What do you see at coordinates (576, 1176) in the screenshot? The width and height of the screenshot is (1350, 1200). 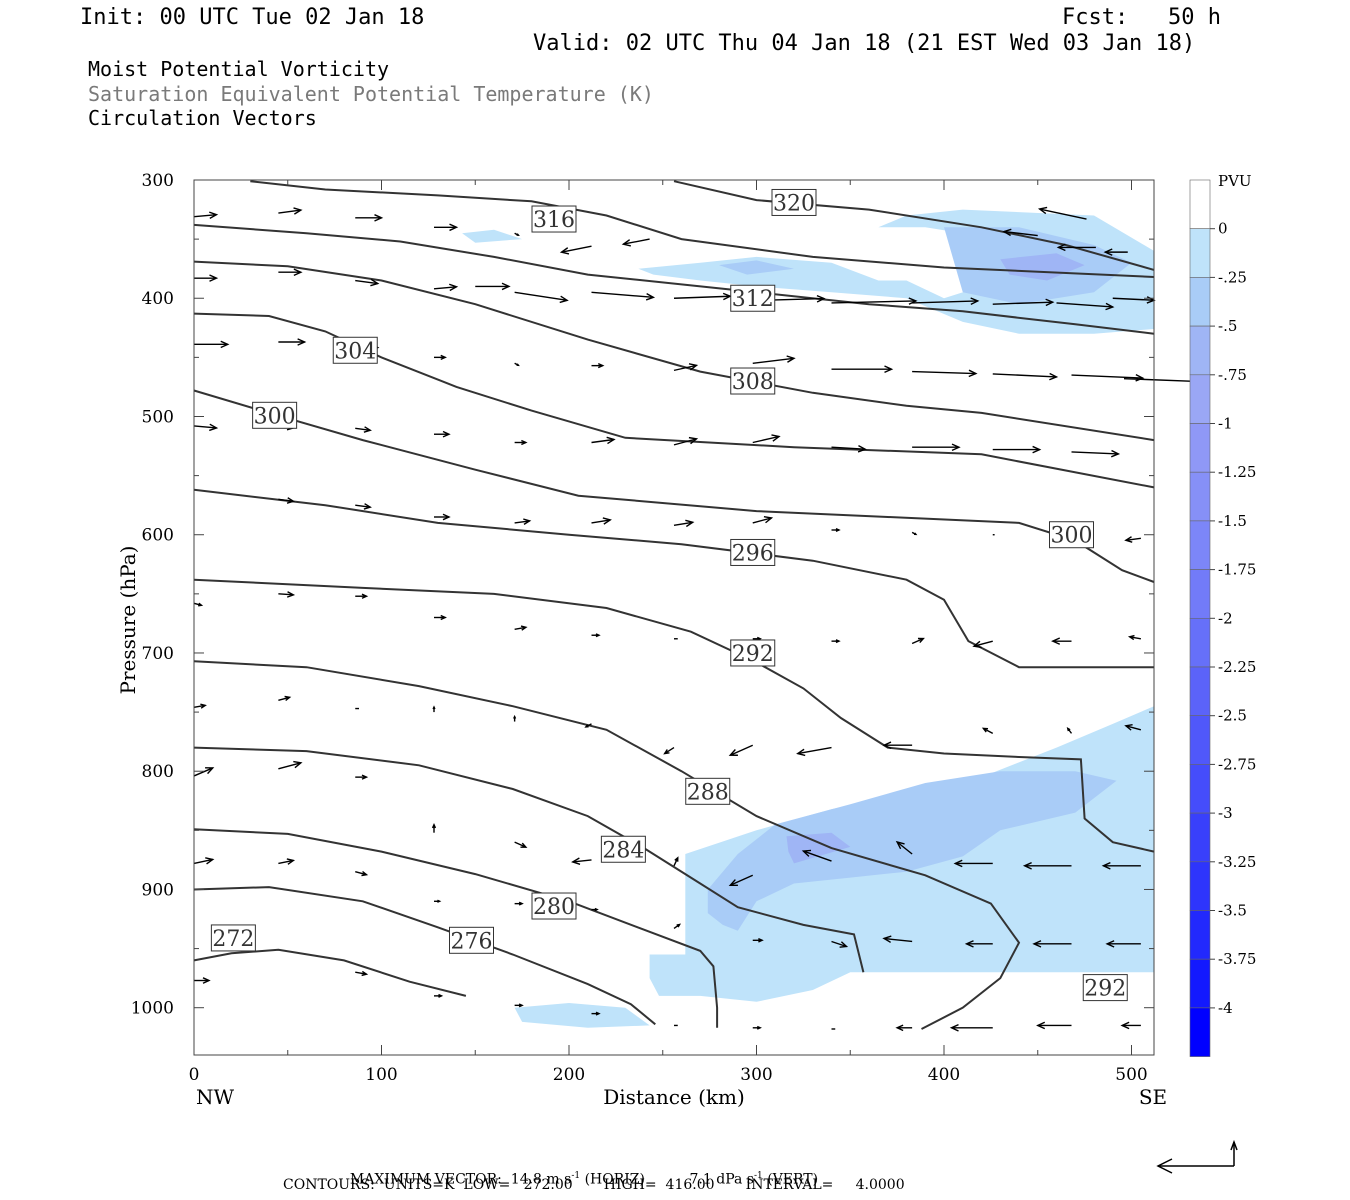 I see `max-horiz-sup: -1` at bounding box center [576, 1176].